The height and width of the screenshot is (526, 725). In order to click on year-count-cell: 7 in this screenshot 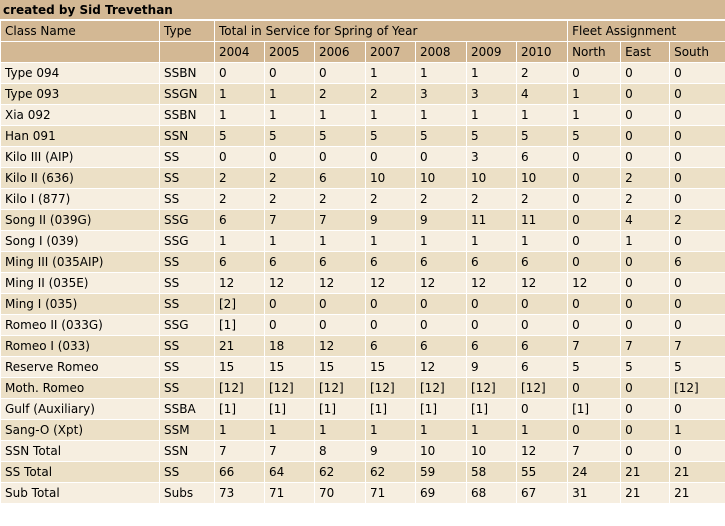, I will do `click(289, 451)`.